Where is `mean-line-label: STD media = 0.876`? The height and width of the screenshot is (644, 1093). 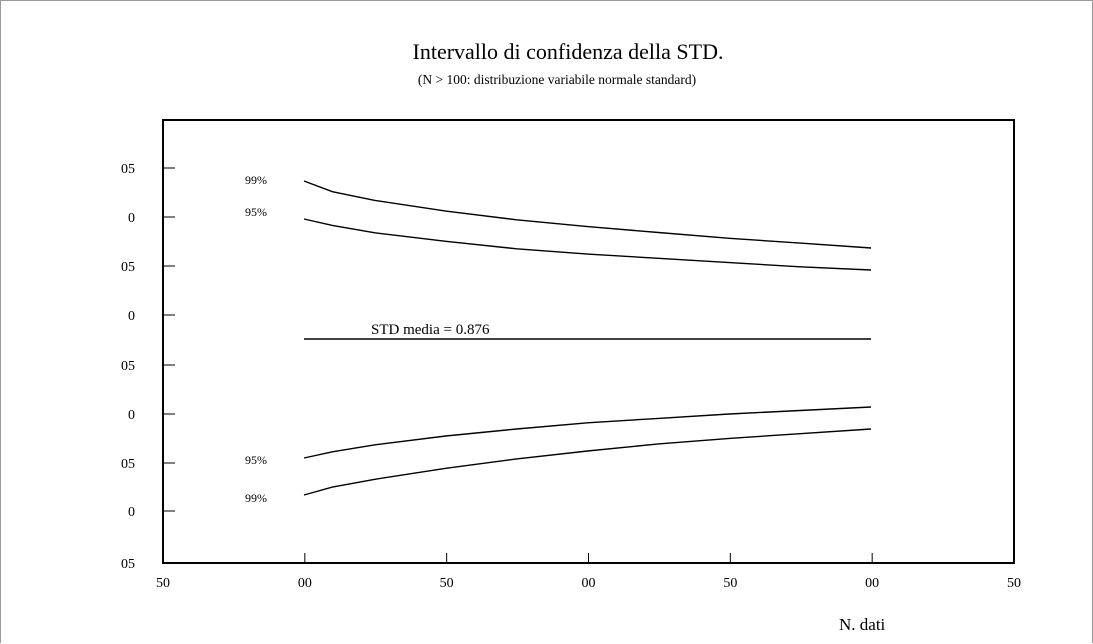
mean-line-label: STD media = 0.876 is located at coordinates (430, 330).